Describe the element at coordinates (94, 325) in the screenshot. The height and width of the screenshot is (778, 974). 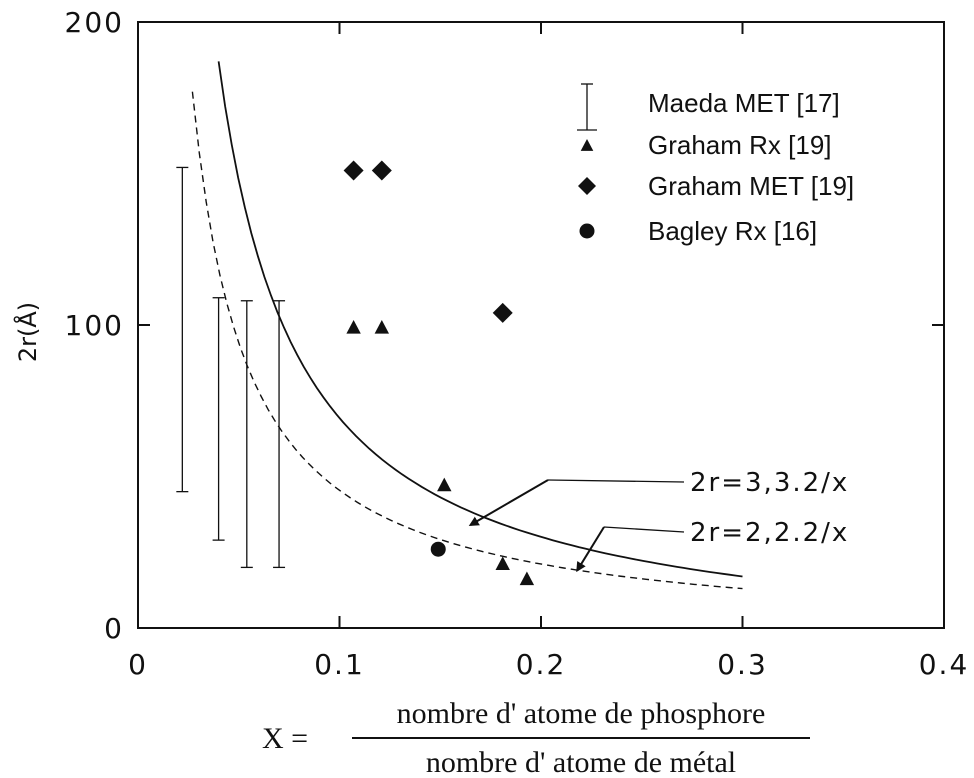
I see `y-tick-label: 100` at that location.